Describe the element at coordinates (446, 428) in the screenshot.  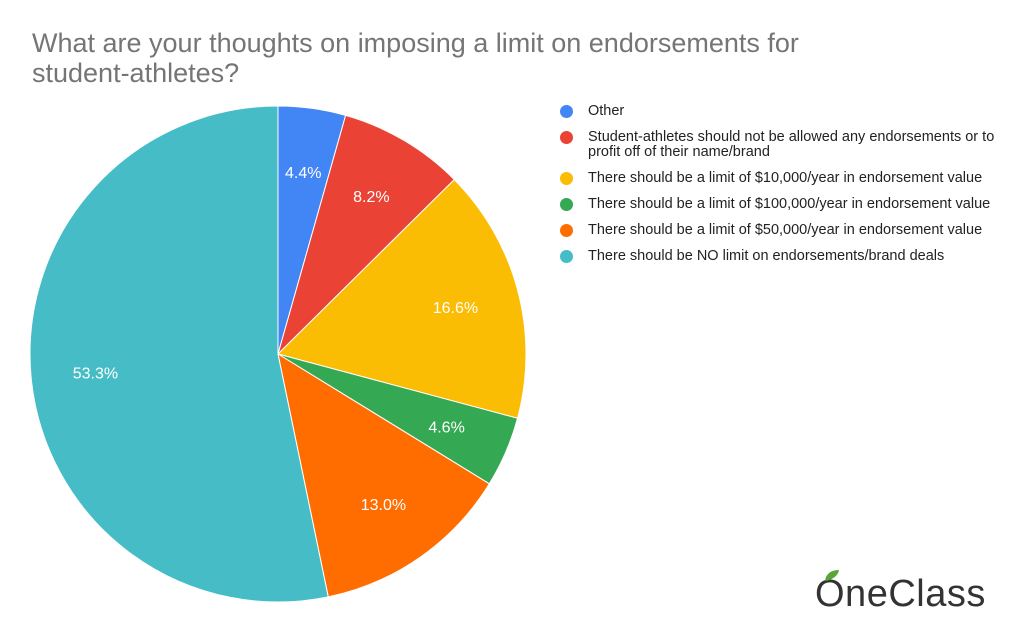
I see `slice-value-label: 4.6%` at that location.